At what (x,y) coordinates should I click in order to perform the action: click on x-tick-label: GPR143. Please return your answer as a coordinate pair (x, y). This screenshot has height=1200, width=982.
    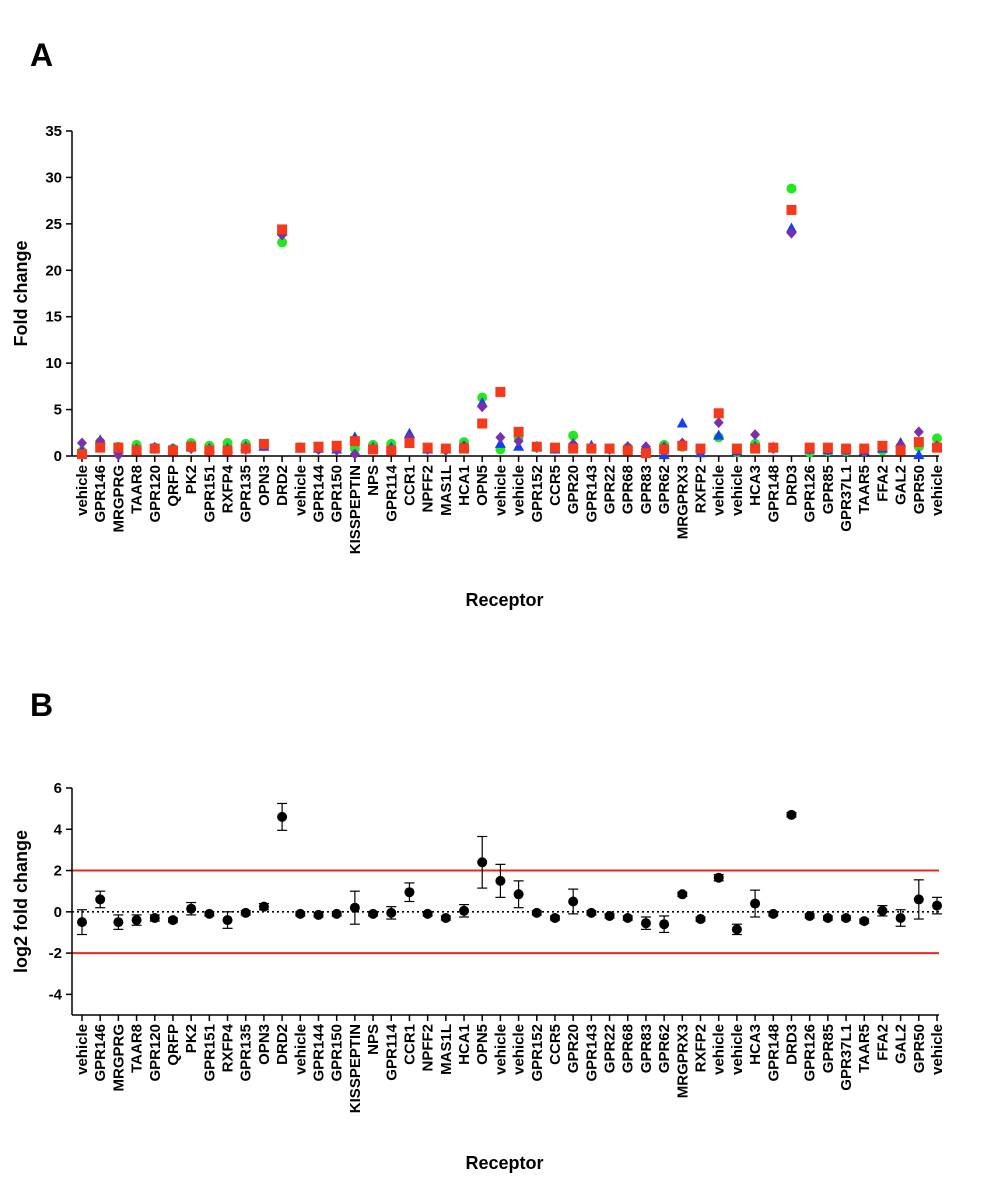
    Looking at the image, I should click on (591, 1053).